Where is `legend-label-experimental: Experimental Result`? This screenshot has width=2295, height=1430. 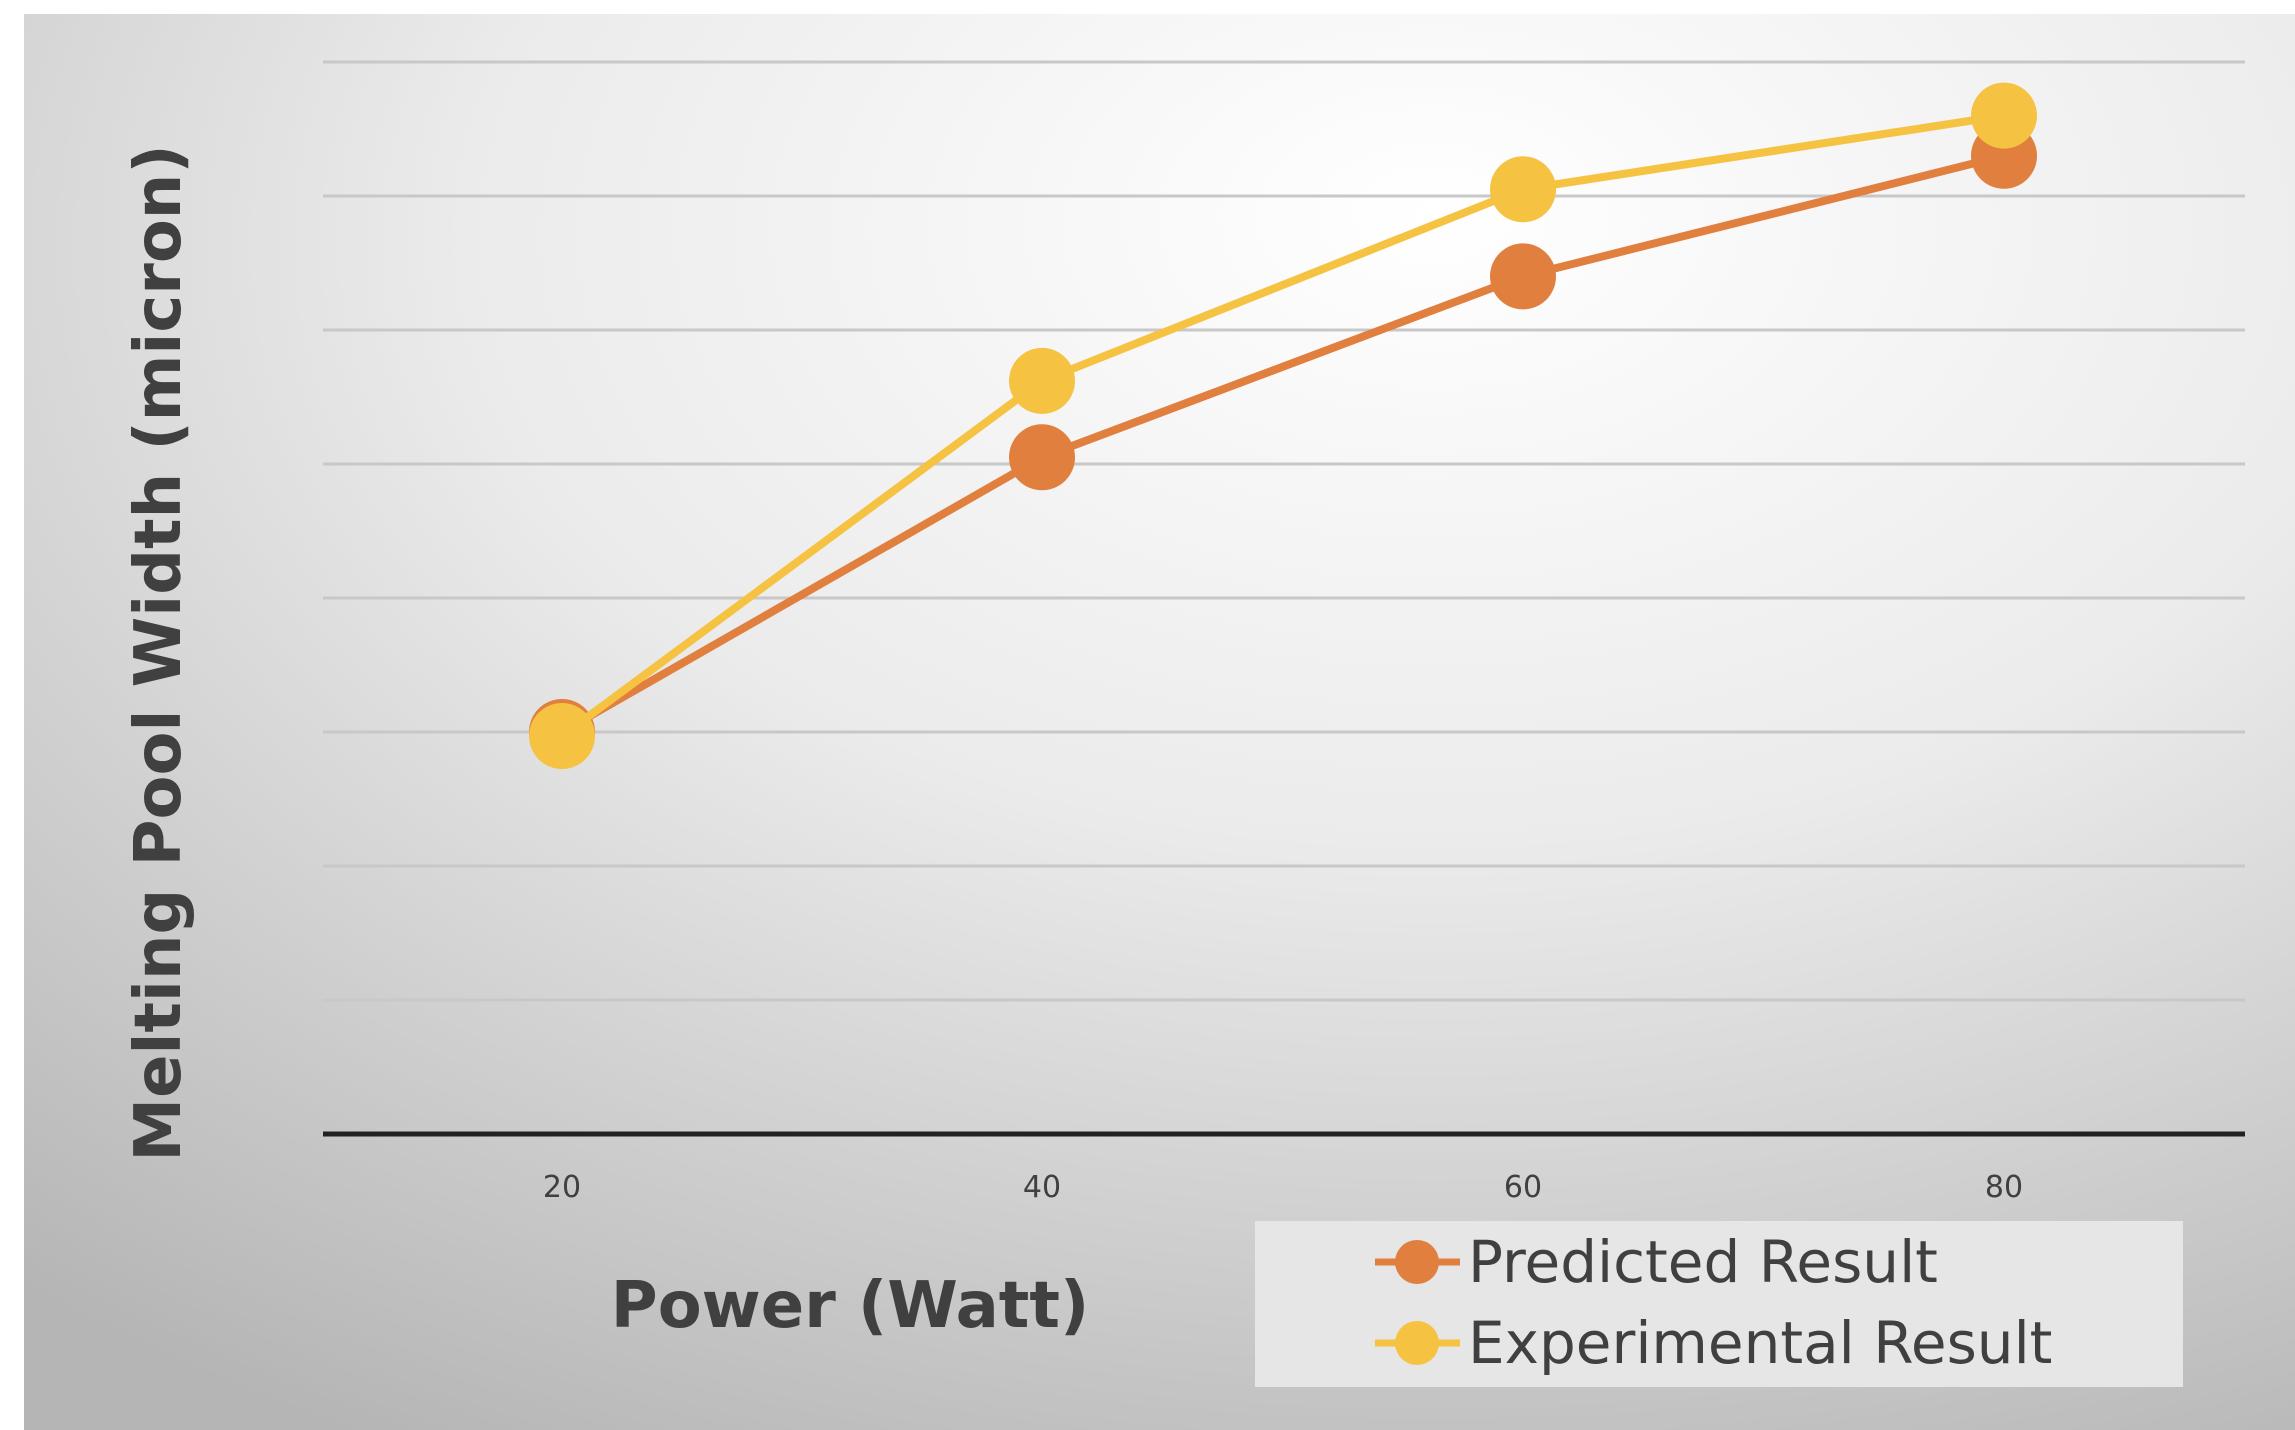
legend-label-experimental: Experimental Result is located at coordinates (1760, 1343).